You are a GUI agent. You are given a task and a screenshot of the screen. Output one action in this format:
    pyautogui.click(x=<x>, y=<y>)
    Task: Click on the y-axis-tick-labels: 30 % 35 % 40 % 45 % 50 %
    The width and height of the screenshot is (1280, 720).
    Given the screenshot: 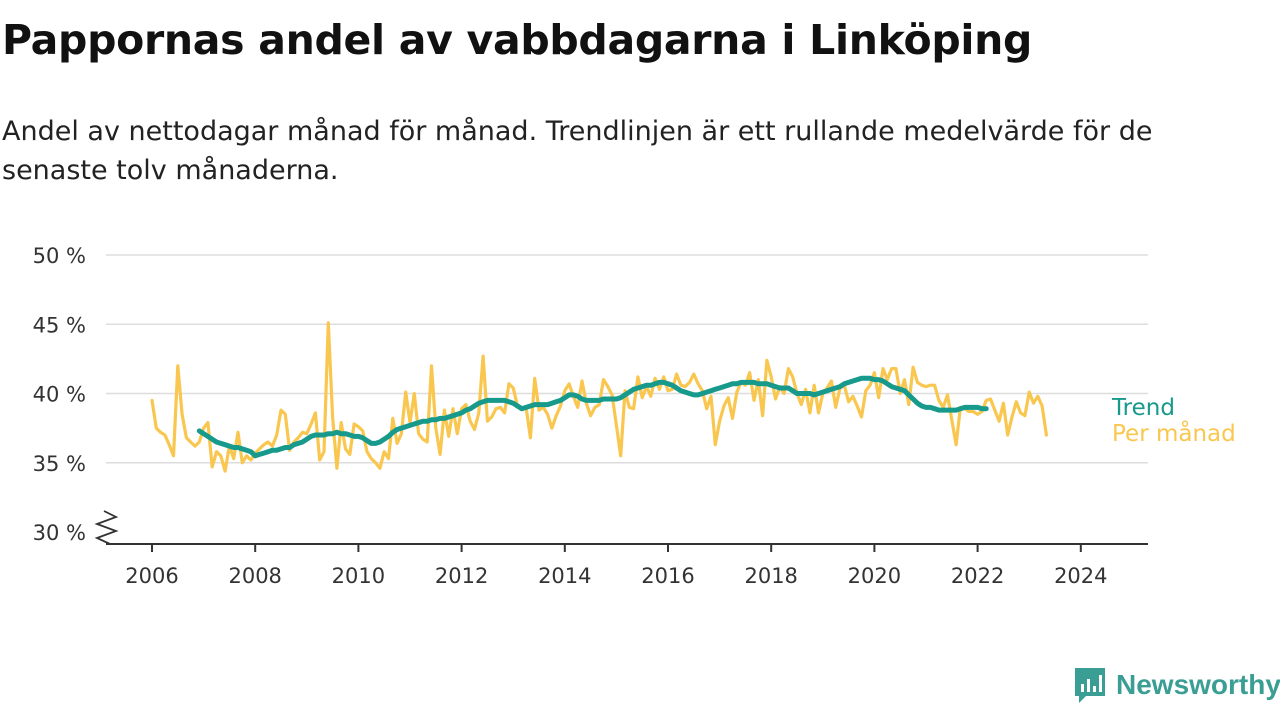 What is the action you would take?
    pyautogui.click(x=59, y=394)
    